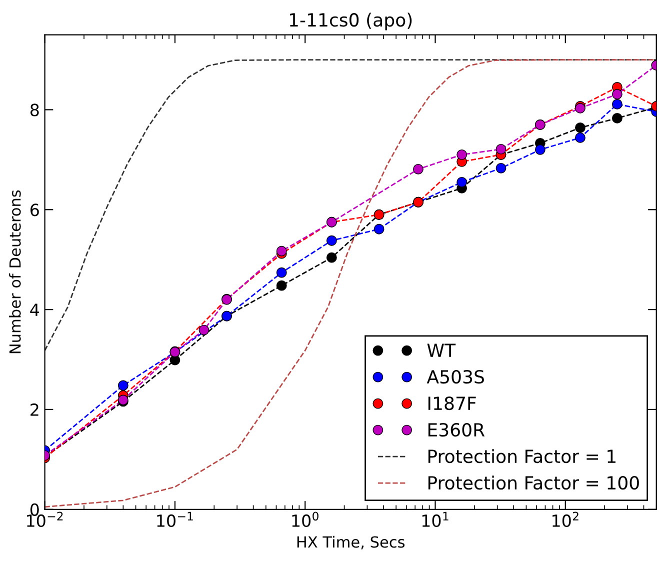 The height and width of the screenshot is (561, 659). What do you see at coordinates (34, 509) in the screenshot?
I see `y-tick-label: 0` at bounding box center [34, 509].